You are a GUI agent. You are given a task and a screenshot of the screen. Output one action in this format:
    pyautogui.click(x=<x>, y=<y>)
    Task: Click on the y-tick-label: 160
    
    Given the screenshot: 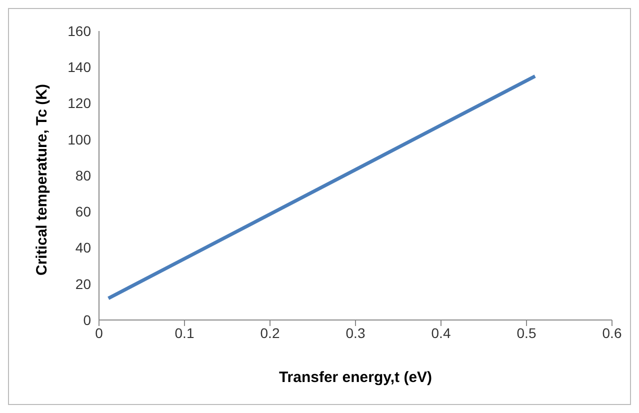 What is the action you would take?
    pyautogui.click(x=80, y=30)
    